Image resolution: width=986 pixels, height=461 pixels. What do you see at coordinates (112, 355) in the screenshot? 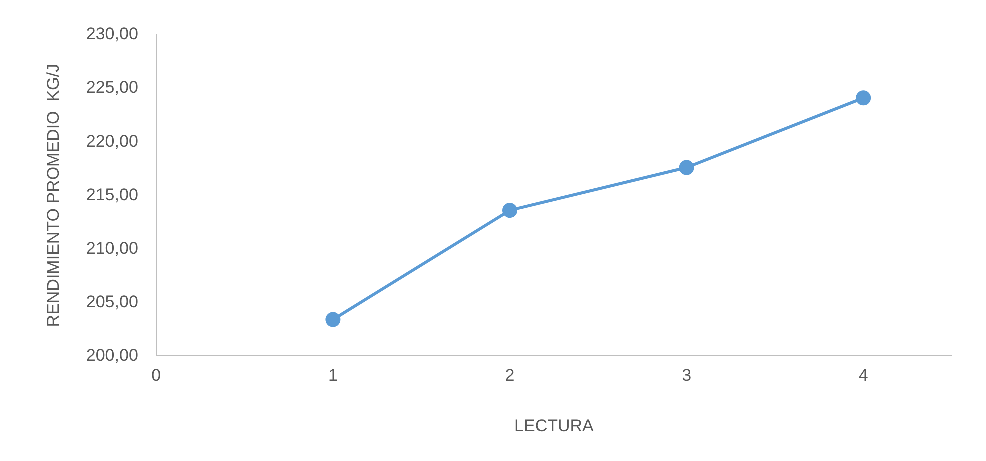
I see `y-tick-label: 200,00` at bounding box center [112, 355].